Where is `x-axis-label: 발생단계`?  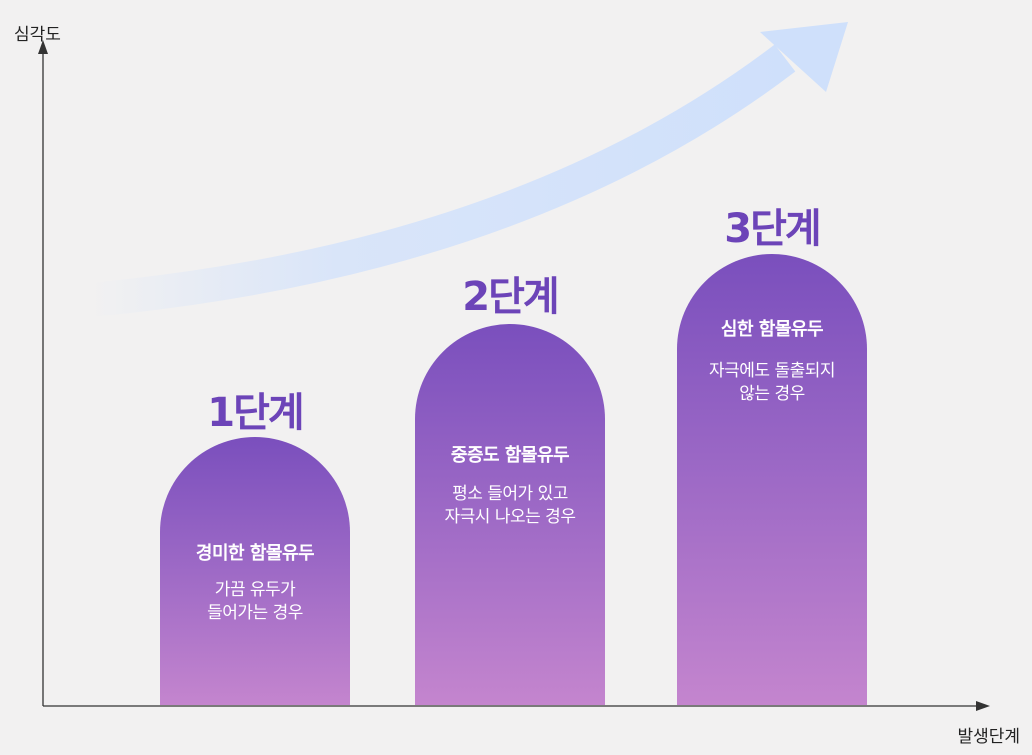 x-axis-label: 발생단계 is located at coordinates (988, 737).